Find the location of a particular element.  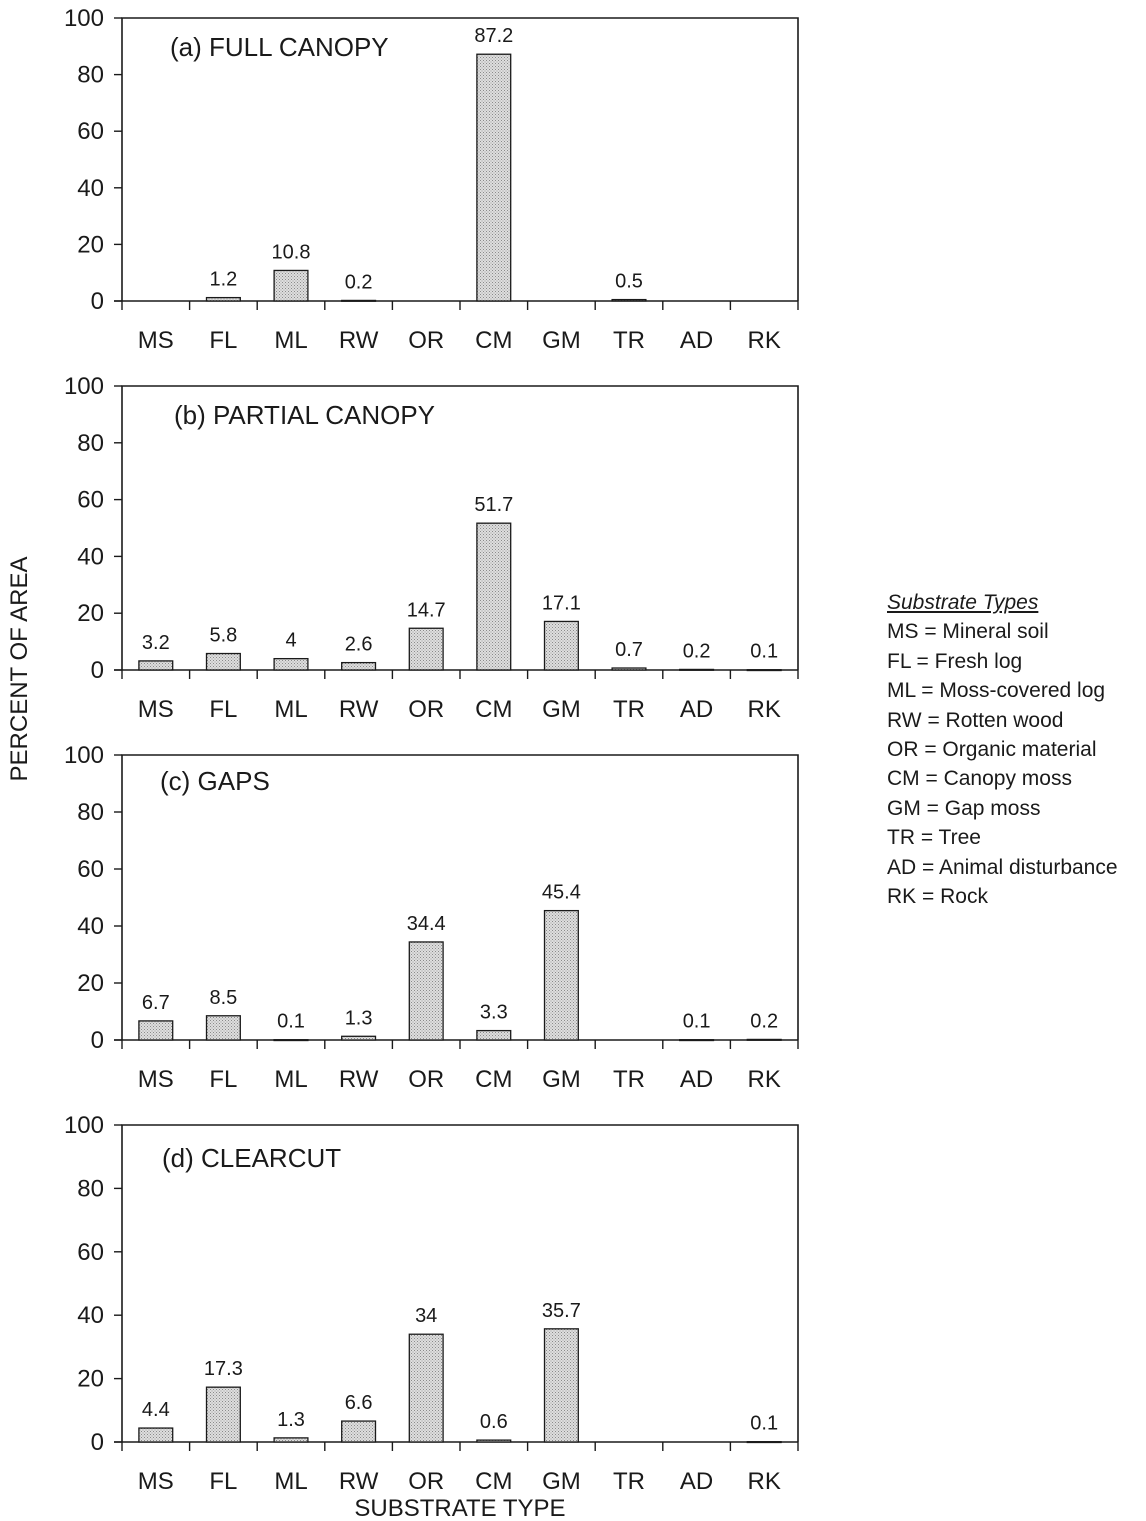

data-label: 4 is located at coordinates (290, 641).